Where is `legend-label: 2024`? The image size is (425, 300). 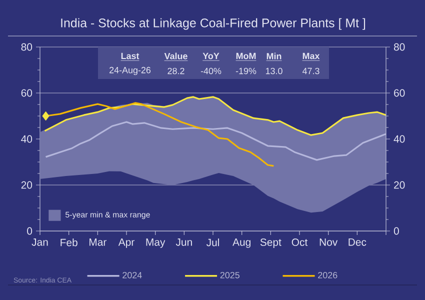
legend-label: 2024 is located at coordinates (132, 275).